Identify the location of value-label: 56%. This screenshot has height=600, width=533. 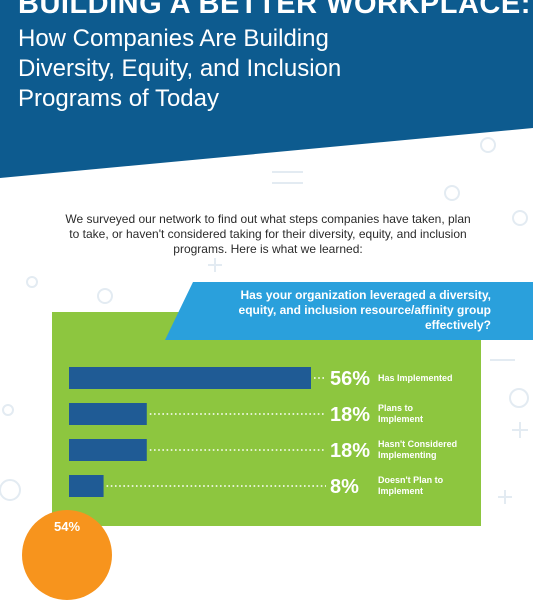
(350, 379).